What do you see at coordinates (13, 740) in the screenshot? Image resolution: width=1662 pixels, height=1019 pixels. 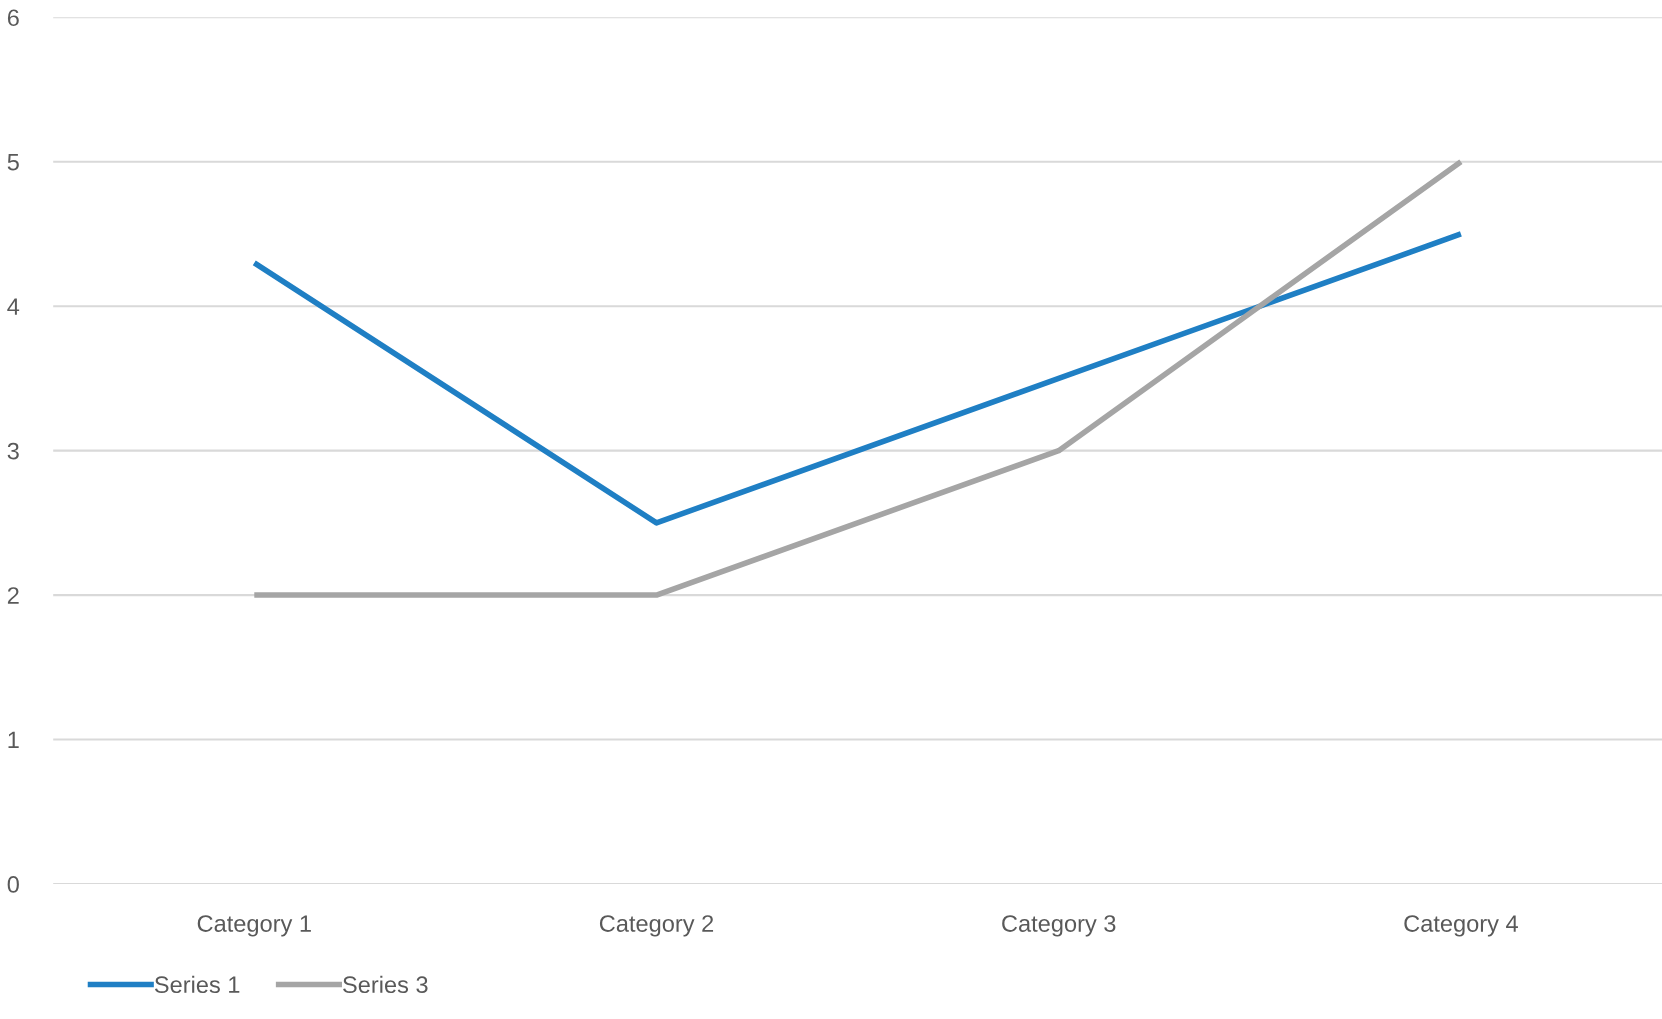 I see `y-tick-label: 1` at bounding box center [13, 740].